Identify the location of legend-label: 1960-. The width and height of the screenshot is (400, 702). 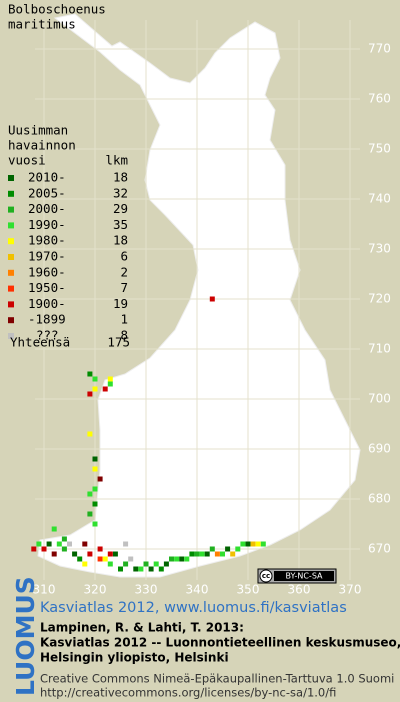
(47, 271).